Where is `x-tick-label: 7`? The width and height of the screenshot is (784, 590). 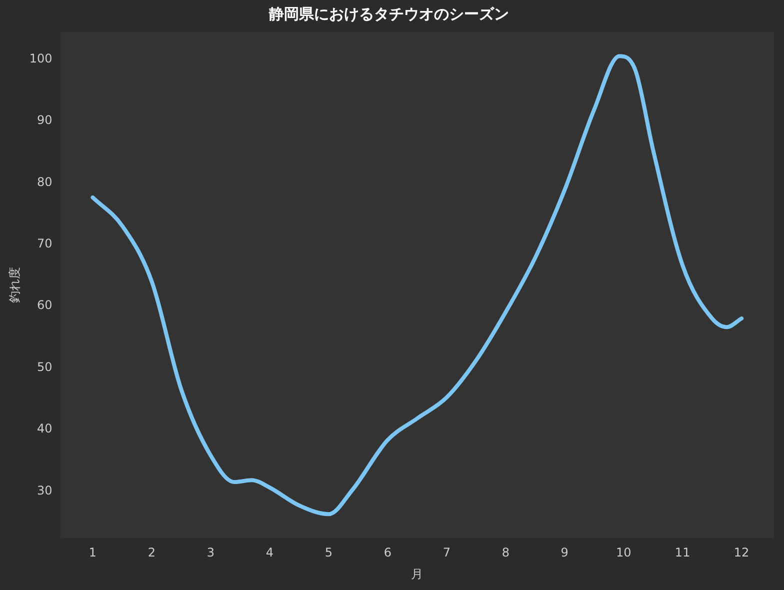 x-tick-label: 7 is located at coordinates (446, 553).